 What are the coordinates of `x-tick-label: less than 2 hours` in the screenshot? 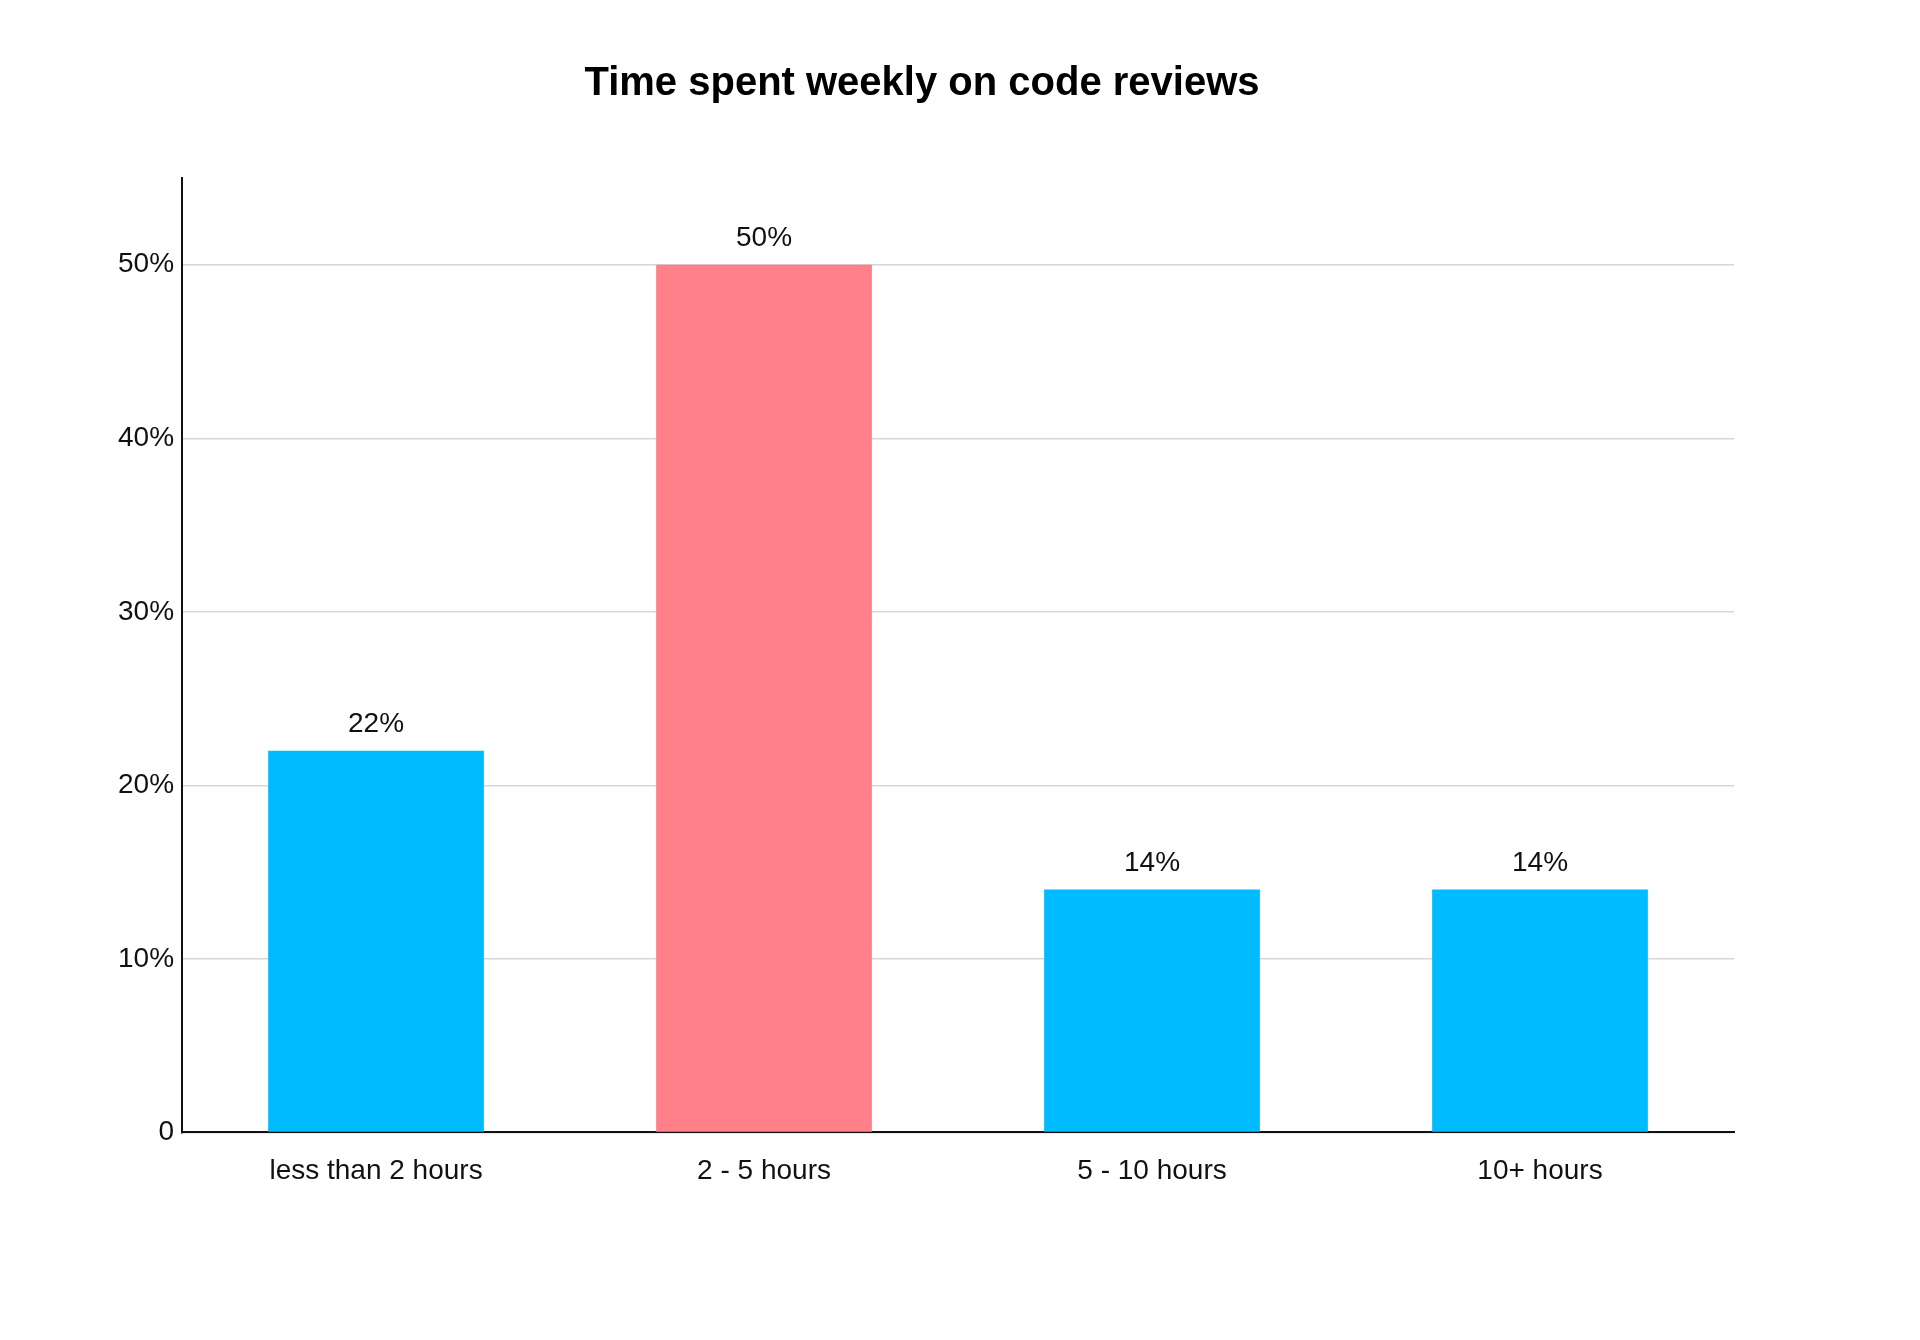 It's located at (376, 1169).